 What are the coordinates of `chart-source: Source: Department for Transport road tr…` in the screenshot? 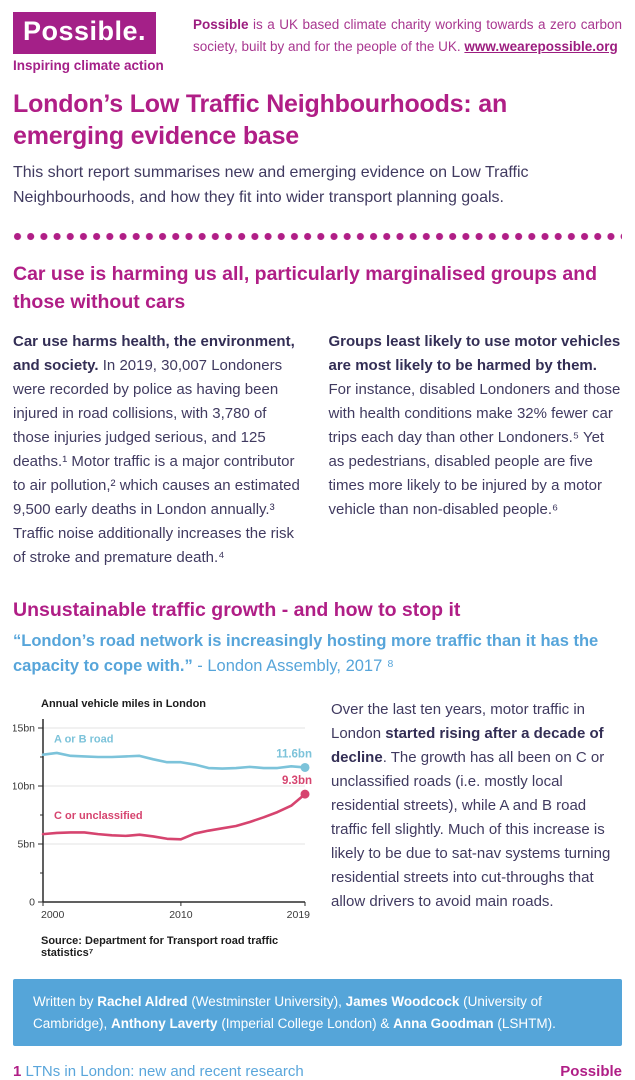 It's located at (160, 946).